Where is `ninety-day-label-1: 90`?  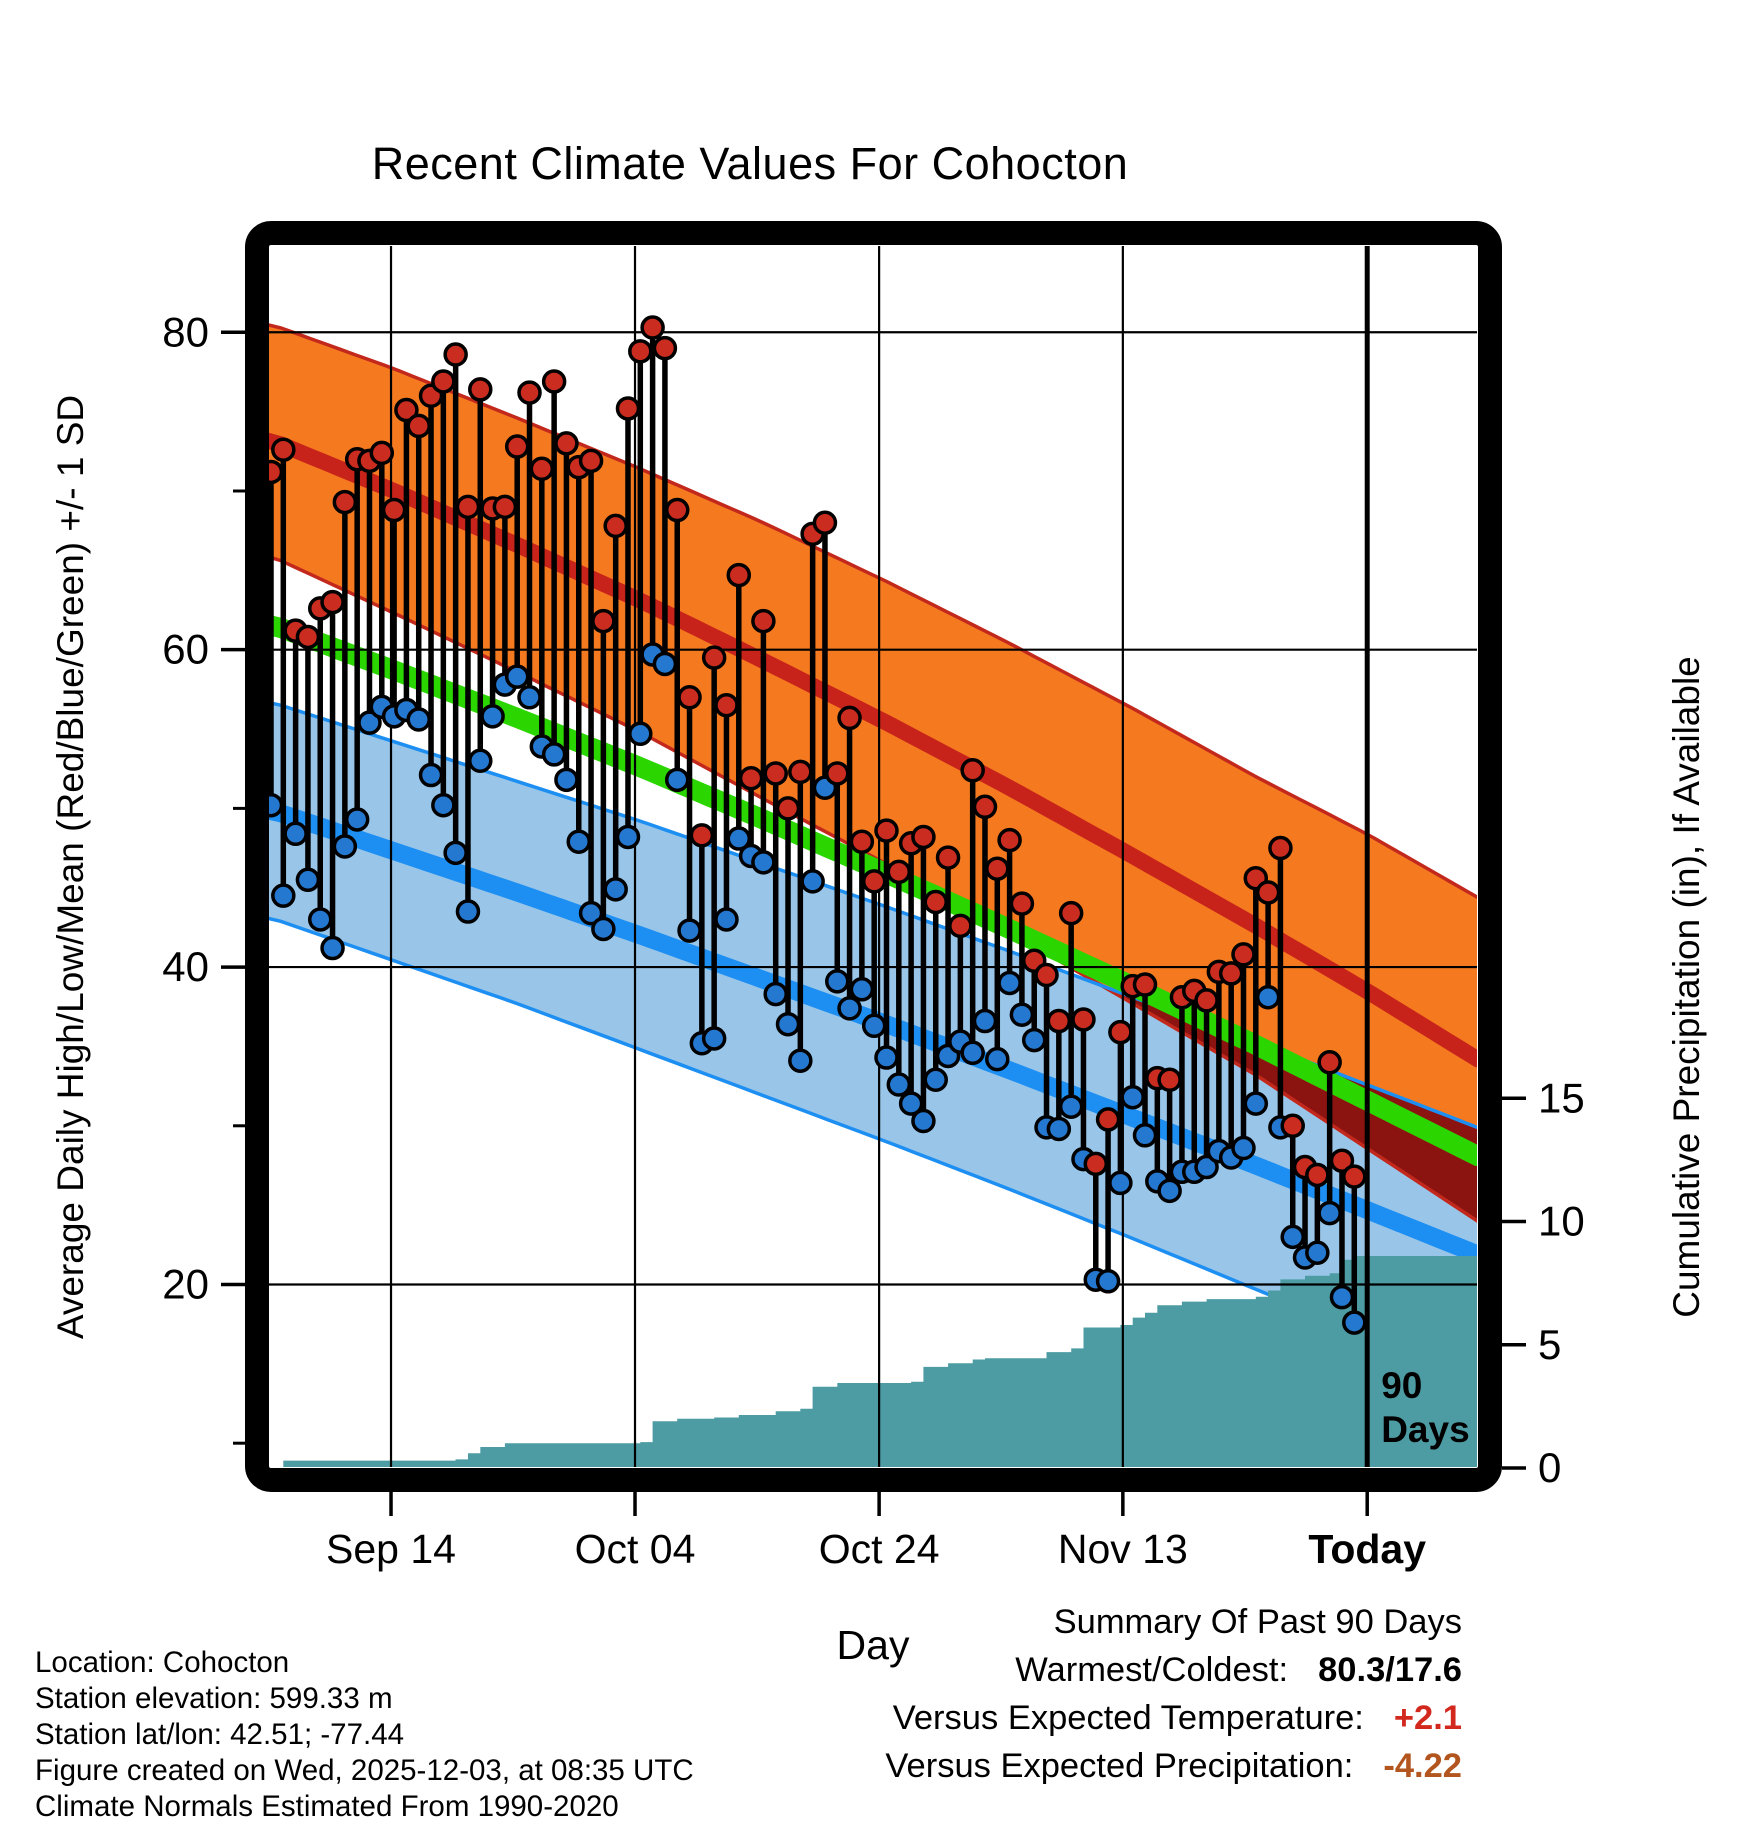
ninety-day-label-1: 90 is located at coordinates (1401, 1385).